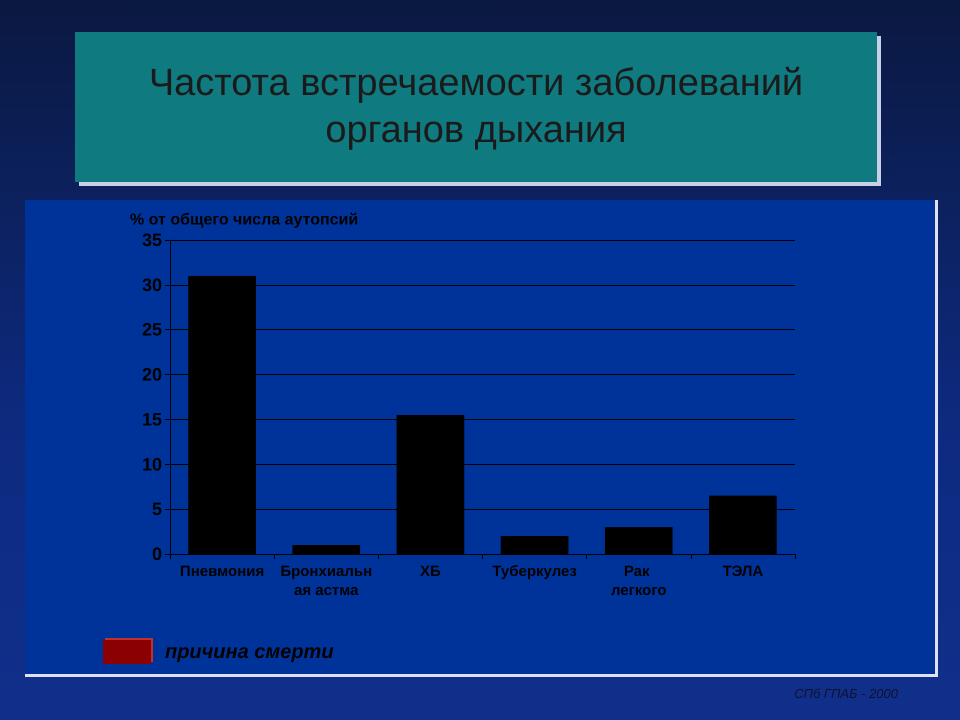 The height and width of the screenshot is (720, 960). Describe the element at coordinates (222, 571) in the screenshot. I see `x-tick-label: Пневмония` at that location.